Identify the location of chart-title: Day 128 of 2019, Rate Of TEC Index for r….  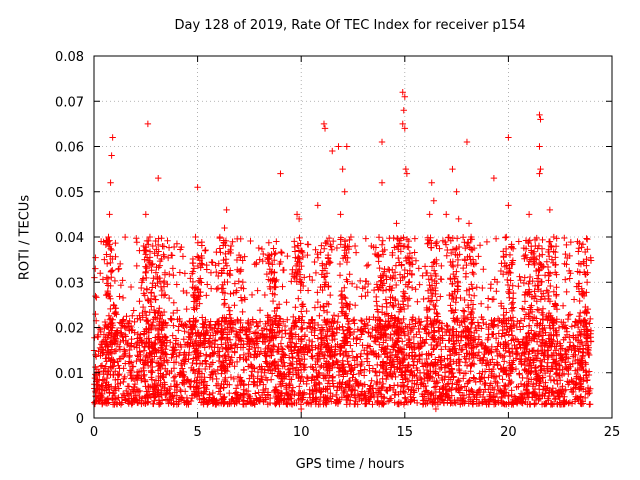
(350, 25).